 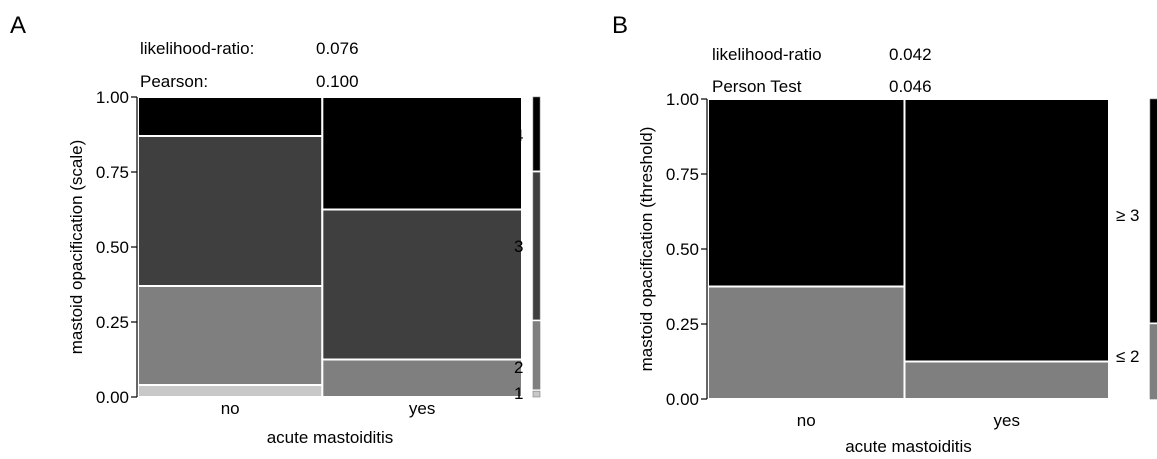 I want to click on panel-b-stat-label: likelihood-ratio, so click(x=767, y=54).